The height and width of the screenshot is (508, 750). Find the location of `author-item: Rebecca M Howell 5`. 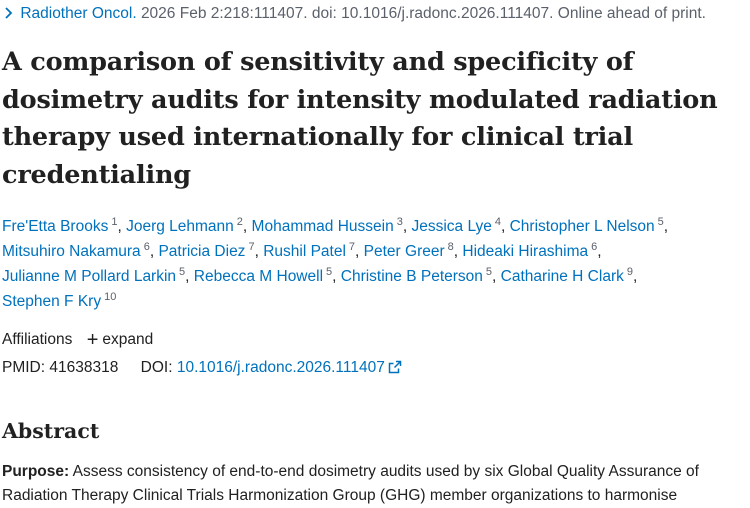

author-item: Rebecca M Howell 5 is located at coordinates (263, 275).